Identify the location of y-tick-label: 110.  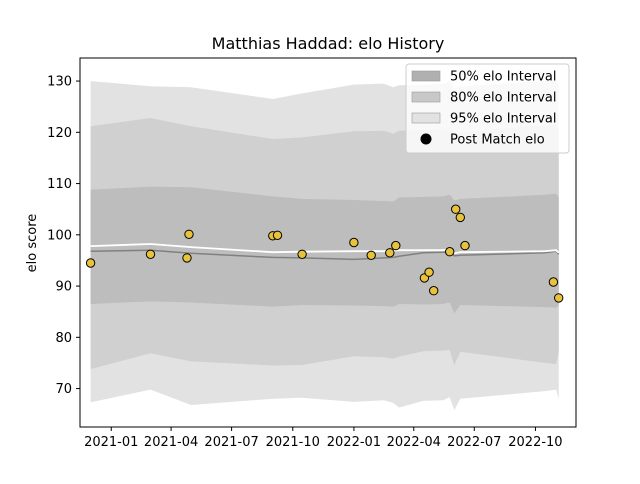
(59, 184).